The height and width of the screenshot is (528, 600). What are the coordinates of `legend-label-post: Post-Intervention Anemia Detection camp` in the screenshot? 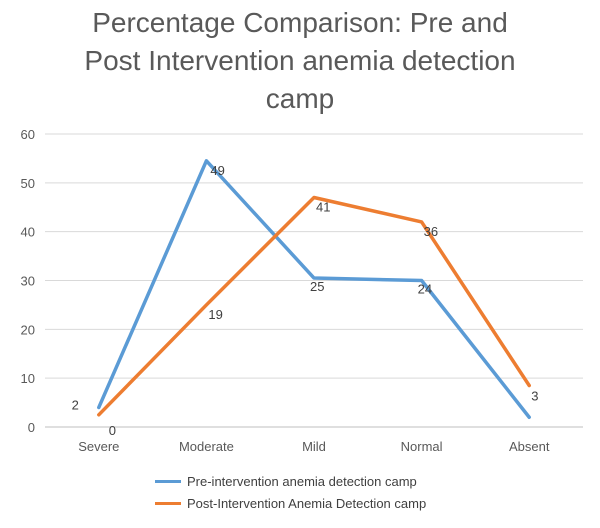 It's located at (307, 503).